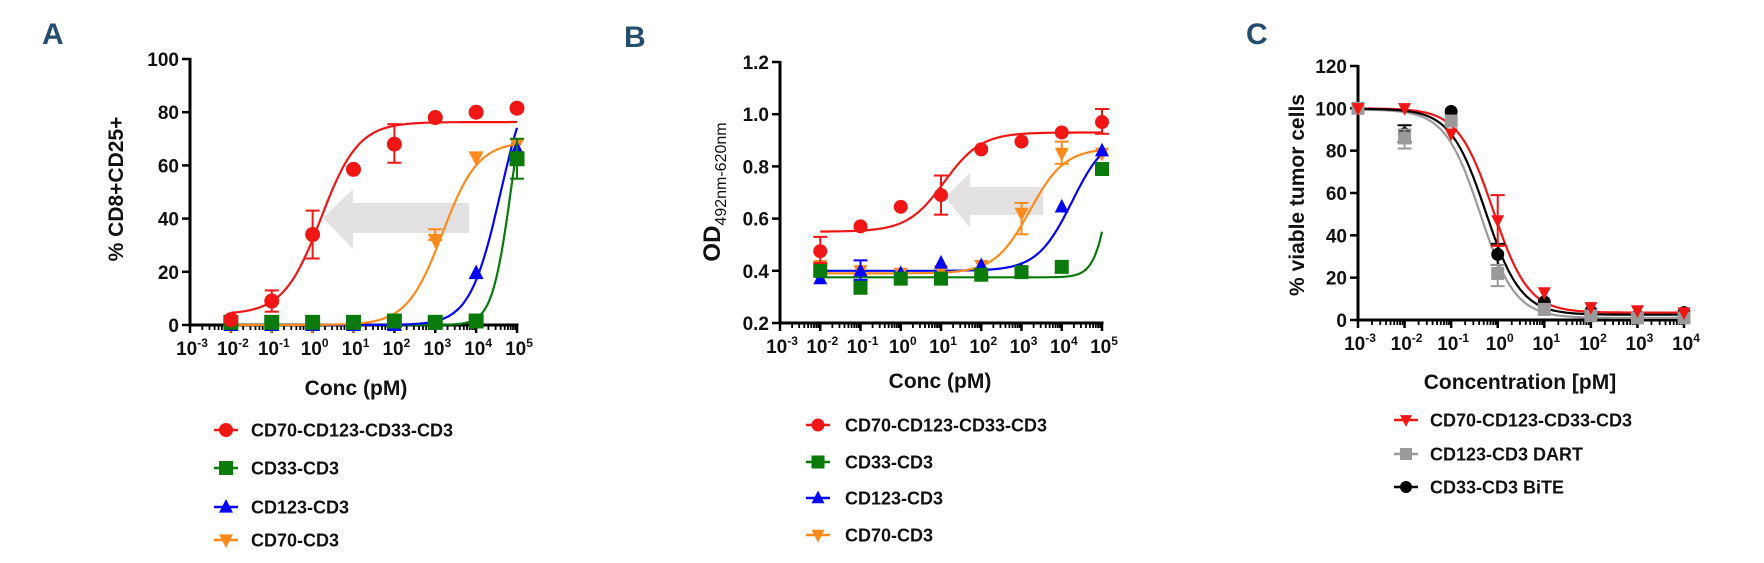 The width and height of the screenshot is (1764, 563). I want to click on y-tick-label: 0.8, so click(756, 167).